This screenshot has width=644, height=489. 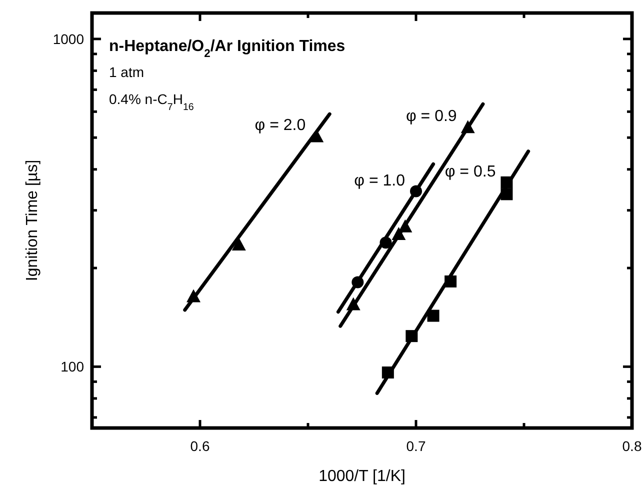 I want to click on y-tick-label: 1000, so click(x=68, y=38).